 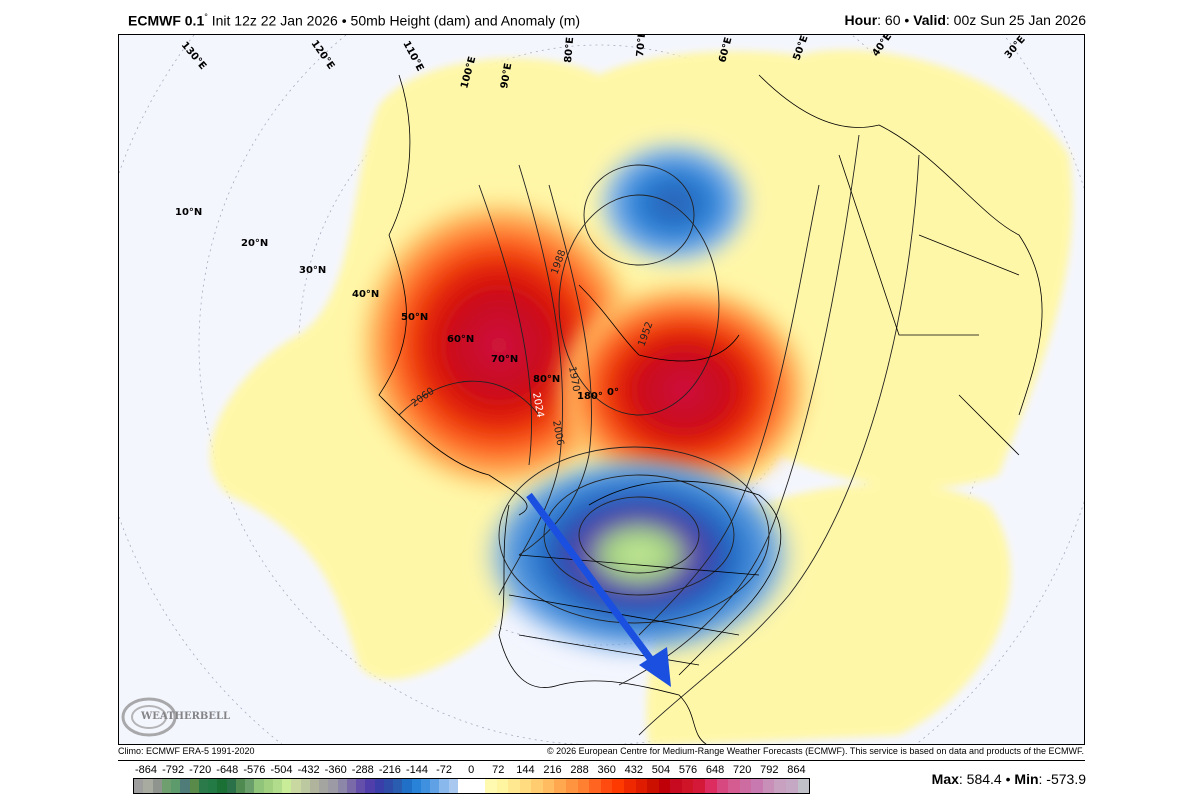 I want to click on colorbar-tick-label: -576, so click(x=254, y=770).